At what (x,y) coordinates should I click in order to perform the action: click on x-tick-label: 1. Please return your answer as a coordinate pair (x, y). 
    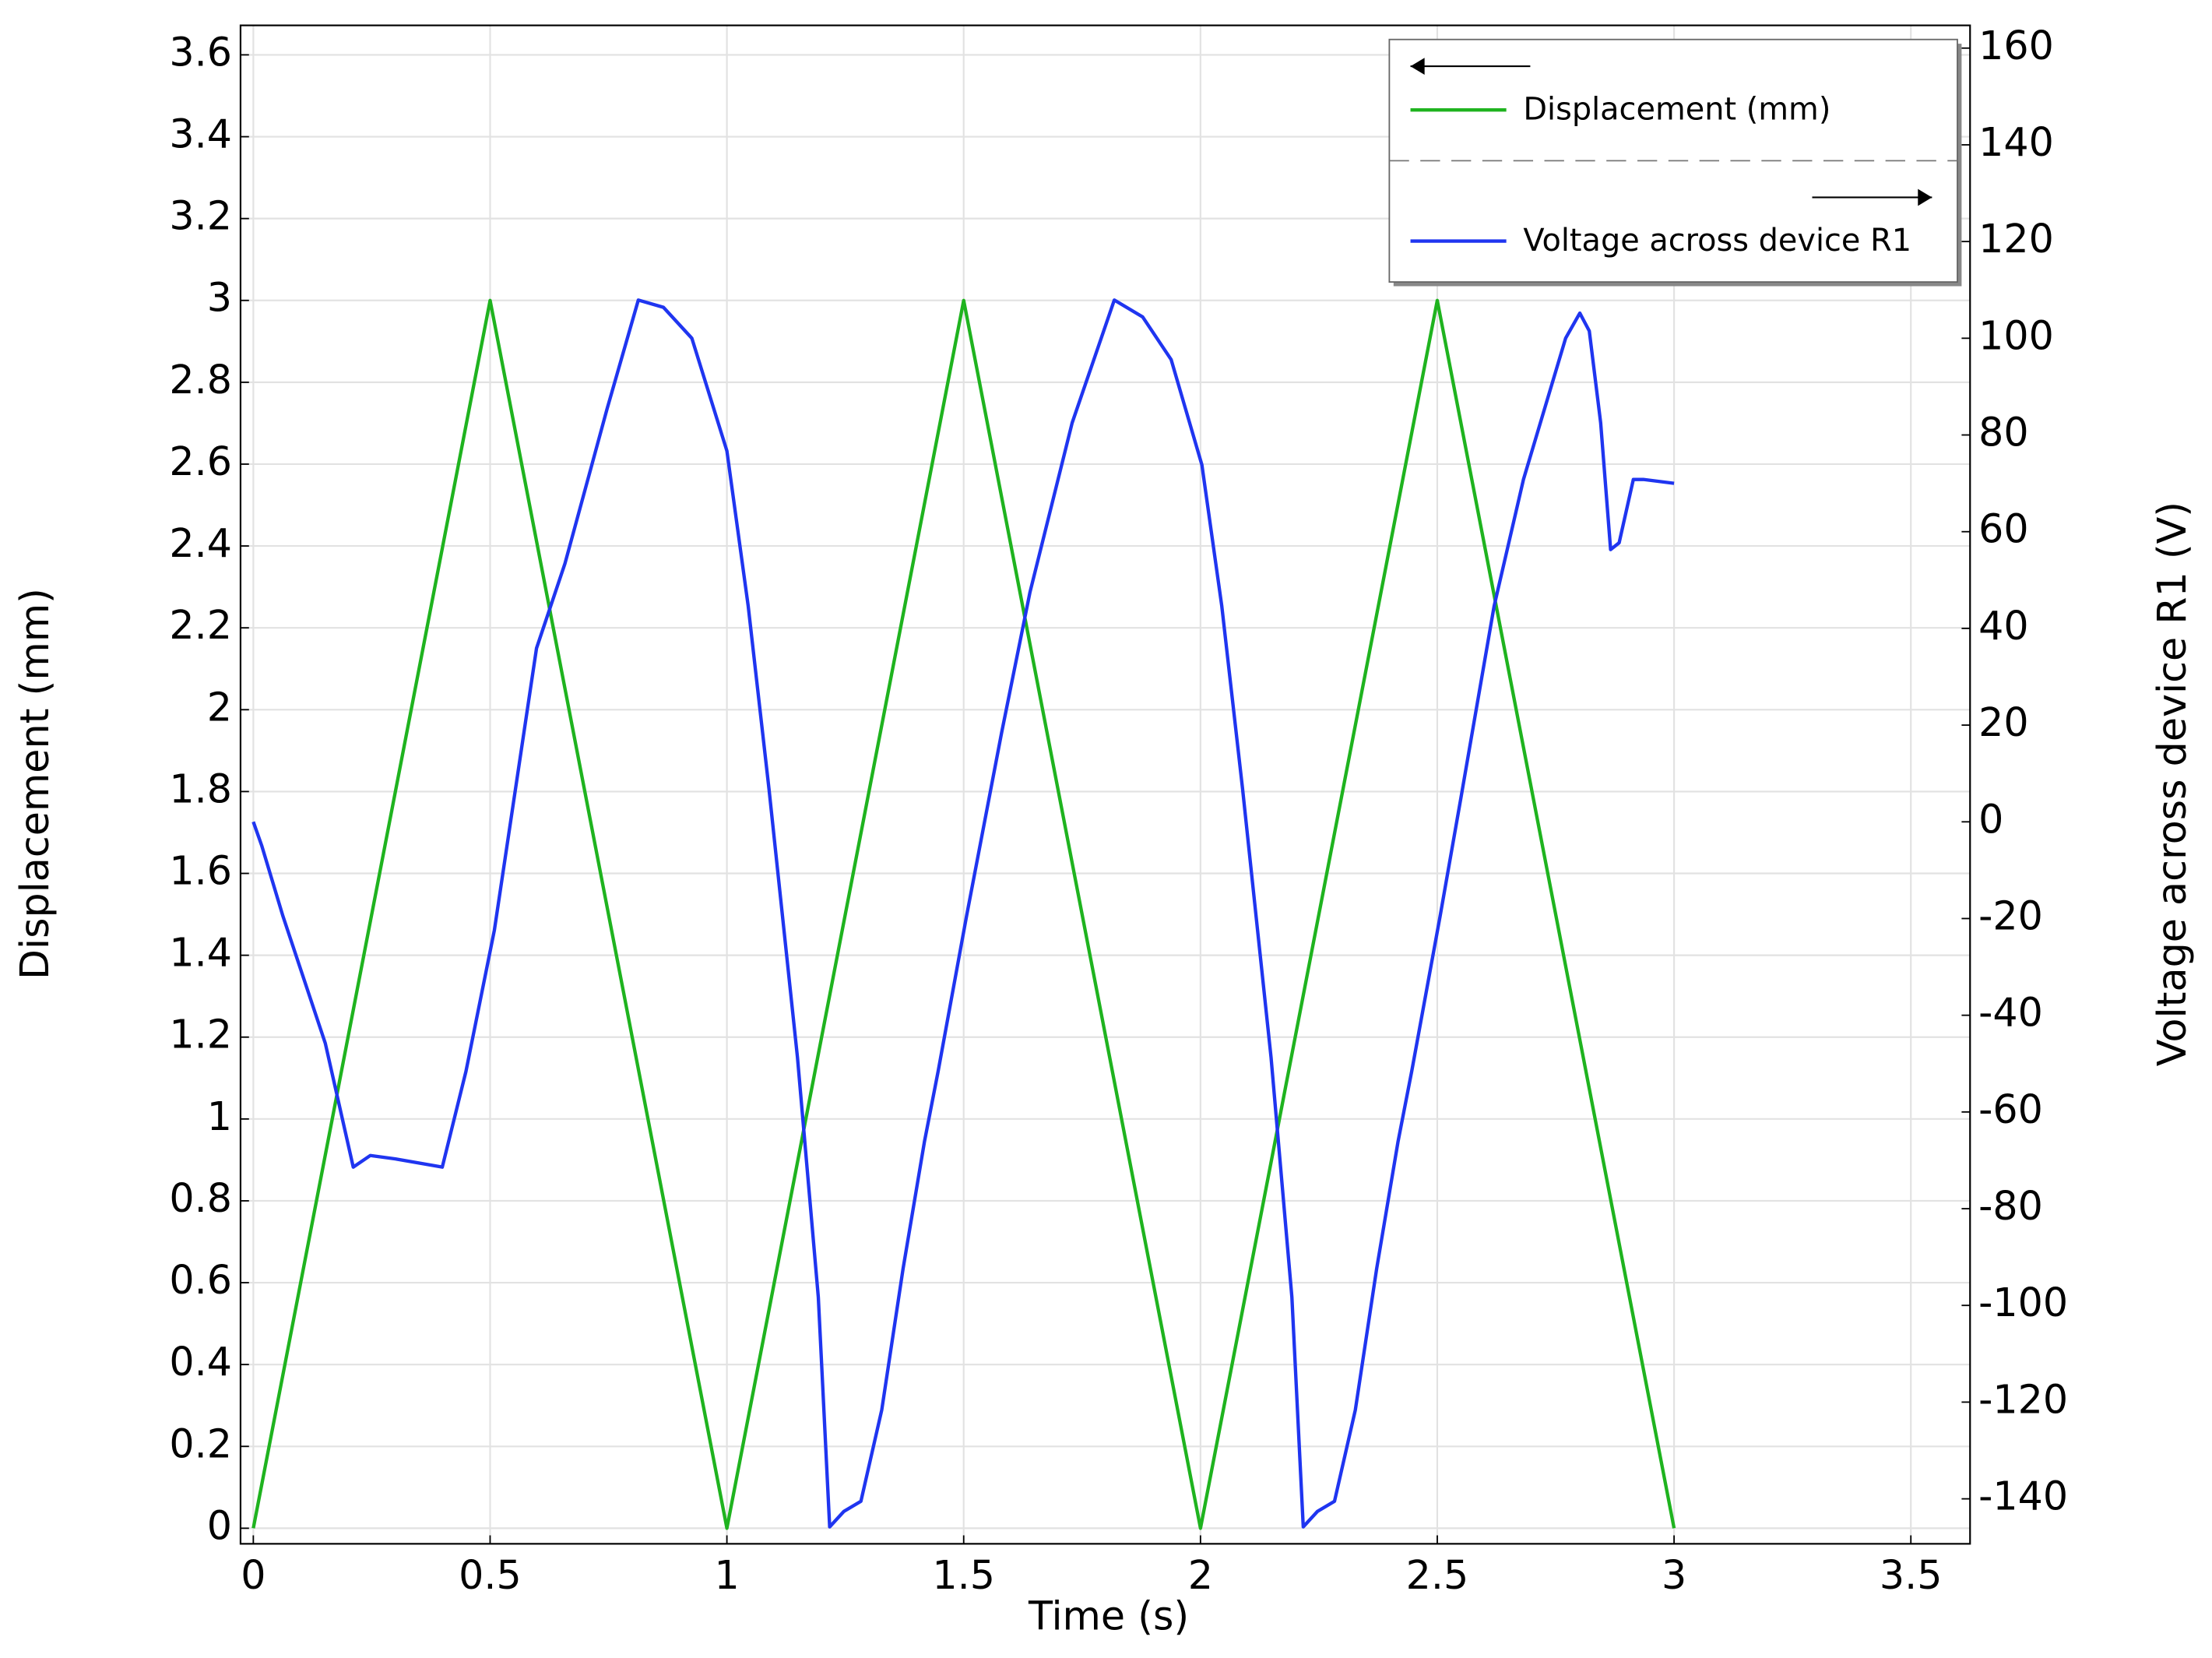
    Looking at the image, I should click on (726, 1575).